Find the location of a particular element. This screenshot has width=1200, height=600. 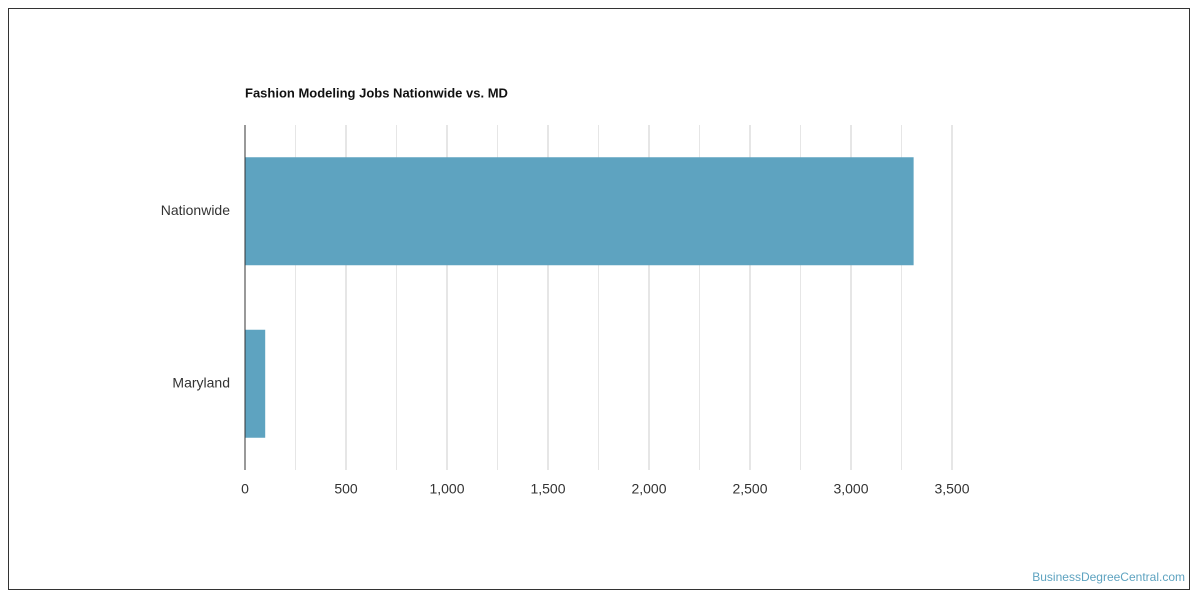

y-tick-label: Maryland is located at coordinates (201, 382).